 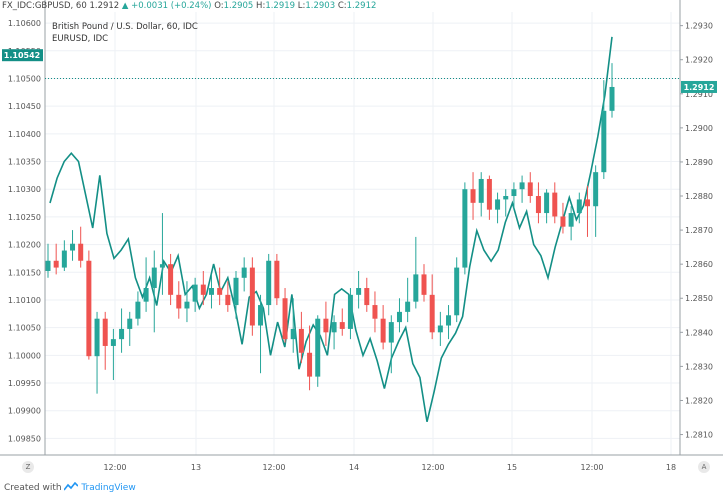 What do you see at coordinates (196, 467) in the screenshot?
I see `time-tick-label: 13` at bounding box center [196, 467].